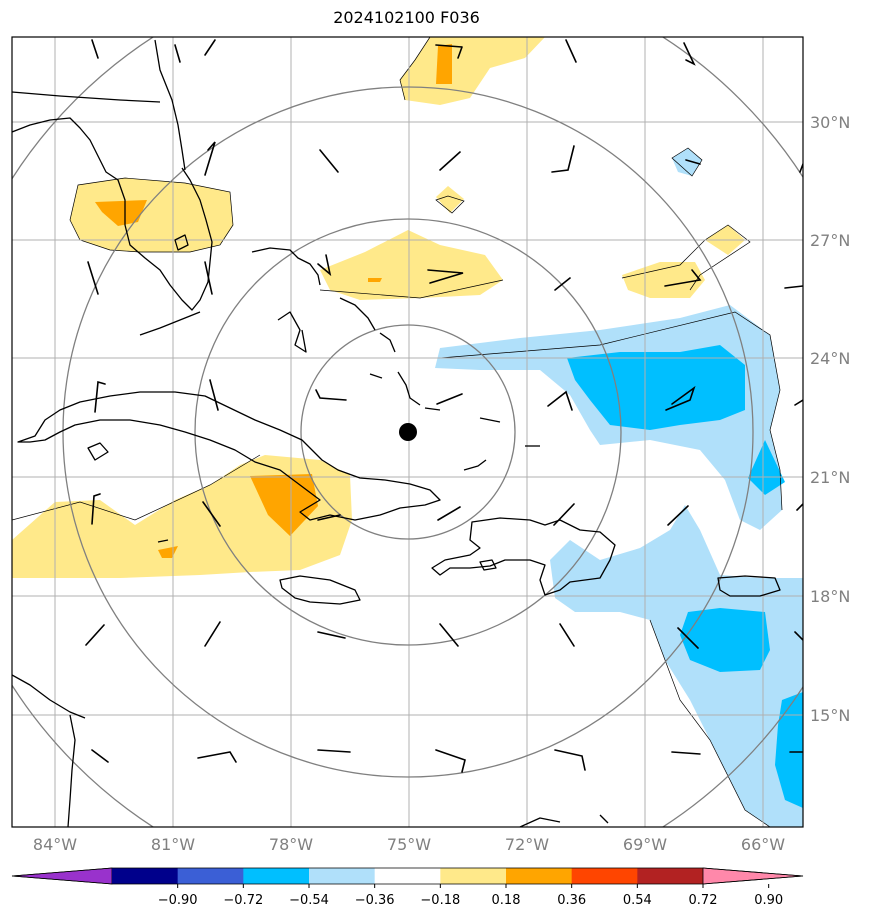 The width and height of the screenshot is (873, 924). Describe the element at coordinates (375, 900) in the screenshot. I see `colorbar-label: −0.36` at that location.